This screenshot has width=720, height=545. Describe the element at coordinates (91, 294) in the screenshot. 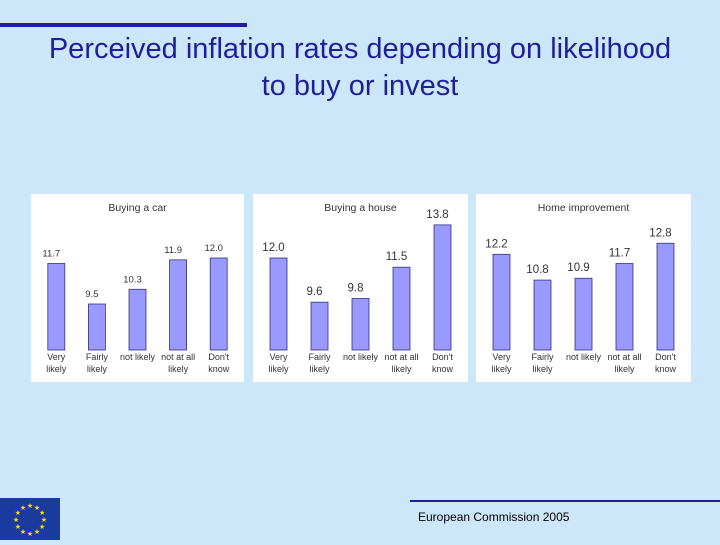

I see `data-label: 9.5` at that location.